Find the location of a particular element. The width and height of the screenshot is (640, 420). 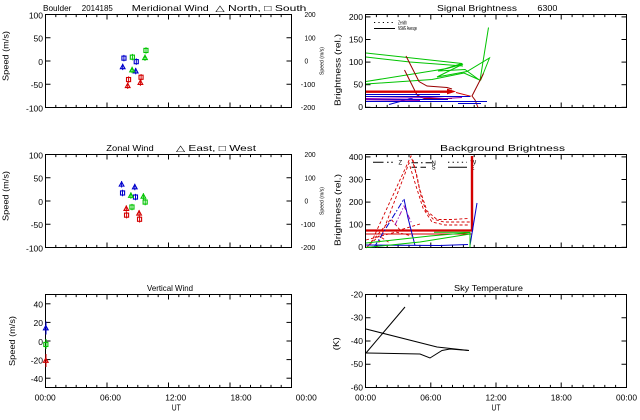

svg-text: △ North, □ South is located at coordinates (260, 8).